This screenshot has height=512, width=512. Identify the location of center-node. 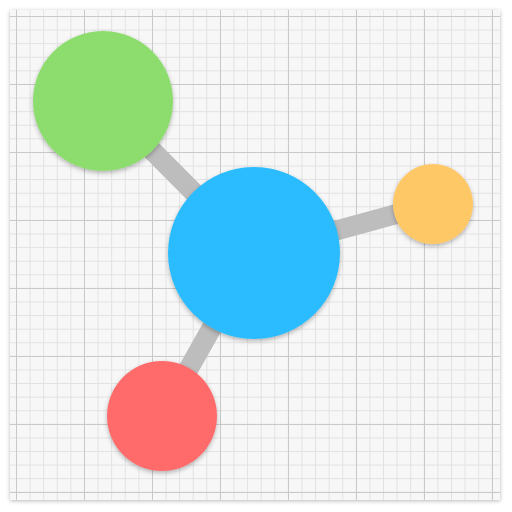
(254, 253).